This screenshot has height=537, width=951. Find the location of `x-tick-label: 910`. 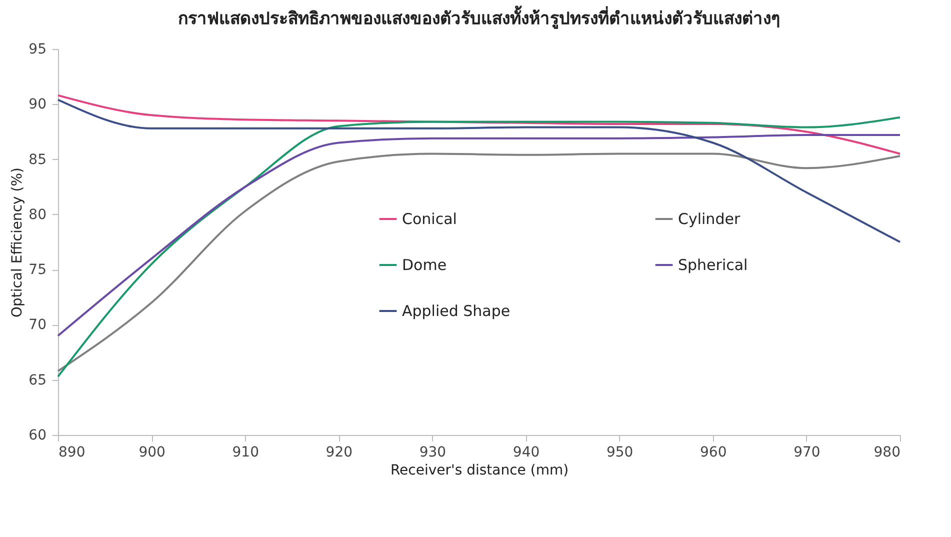

x-tick-label: 910 is located at coordinates (245, 452).